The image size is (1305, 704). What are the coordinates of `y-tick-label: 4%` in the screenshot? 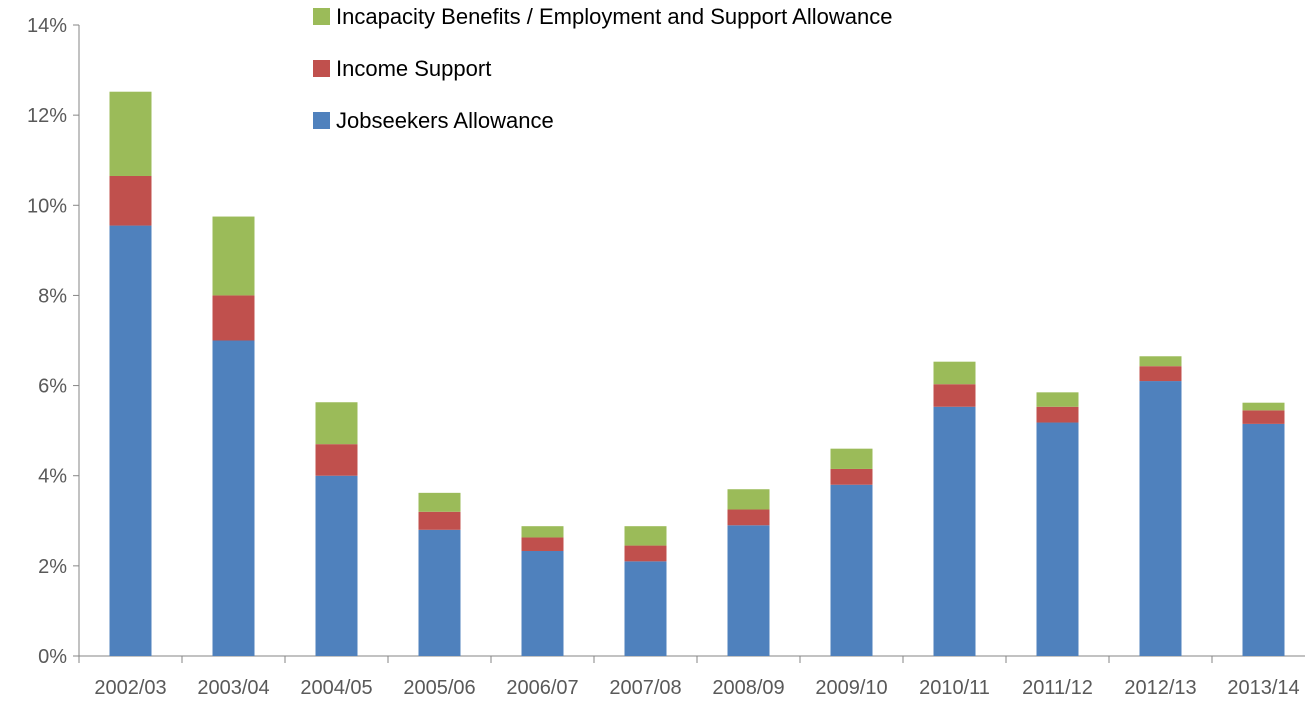 It's located at (52, 477).